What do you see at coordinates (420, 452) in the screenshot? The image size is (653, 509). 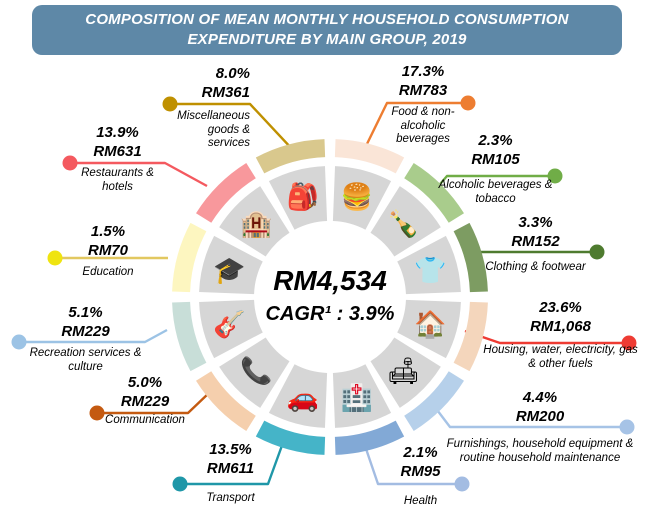 I see `percent-health: 2.1%` at bounding box center [420, 452].